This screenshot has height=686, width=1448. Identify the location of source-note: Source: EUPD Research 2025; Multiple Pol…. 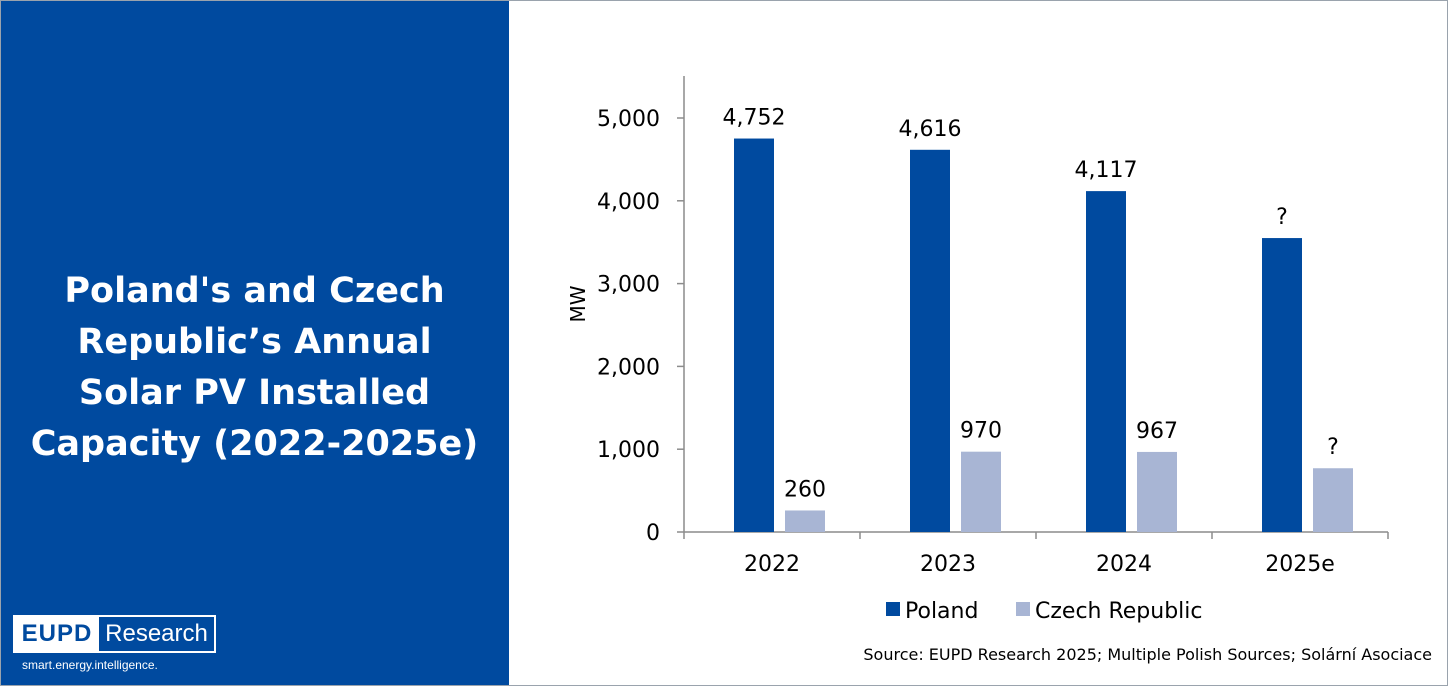
(1147, 654).